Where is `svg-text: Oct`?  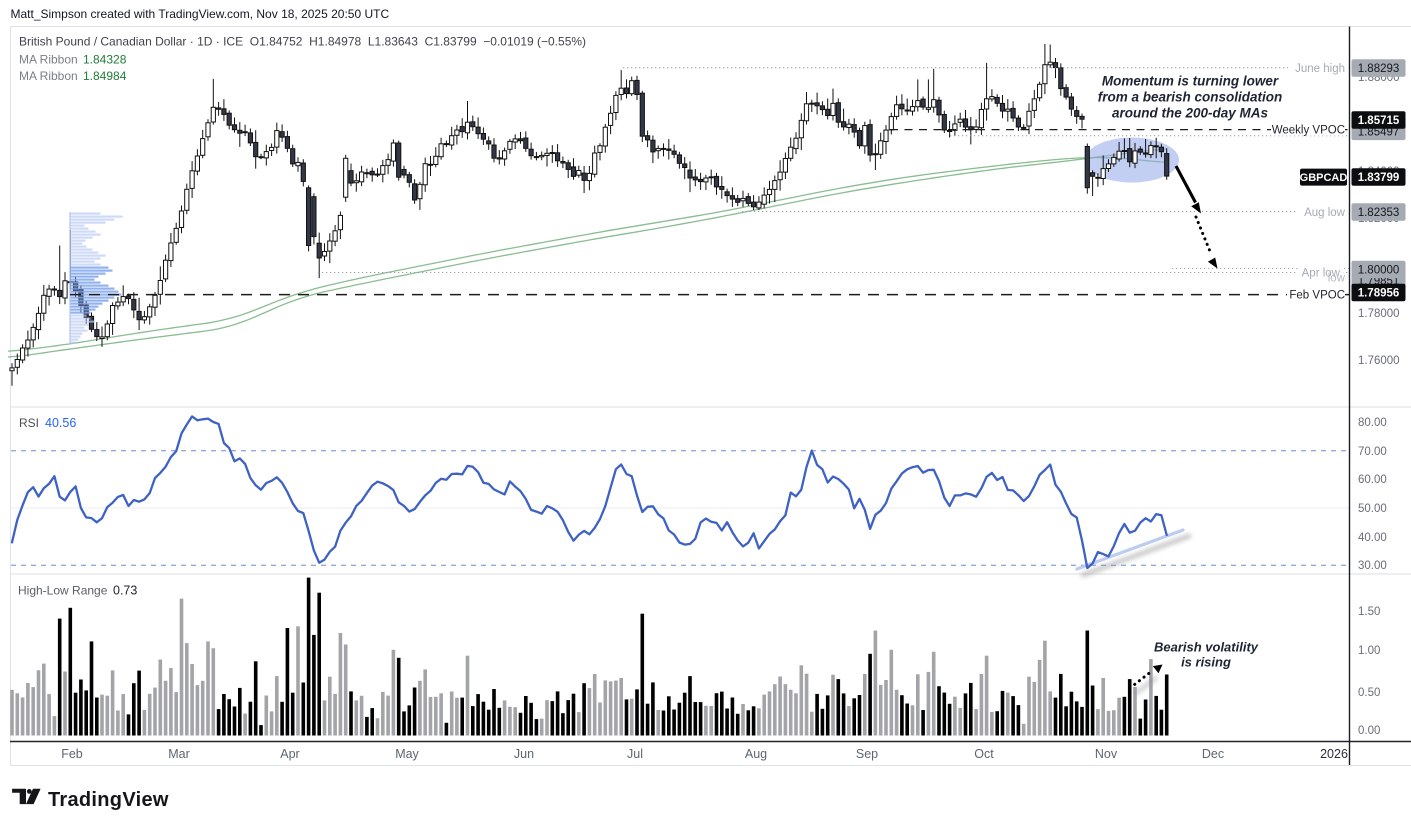
svg-text: Oct is located at coordinates (984, 754).